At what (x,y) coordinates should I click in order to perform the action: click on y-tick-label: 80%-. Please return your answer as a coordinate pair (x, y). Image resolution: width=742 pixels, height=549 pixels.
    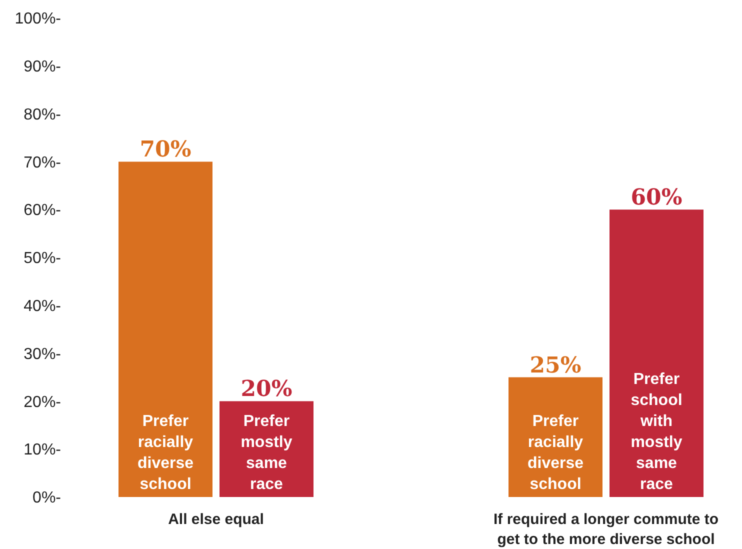
    Looking at the image, I should click on (42, 115).